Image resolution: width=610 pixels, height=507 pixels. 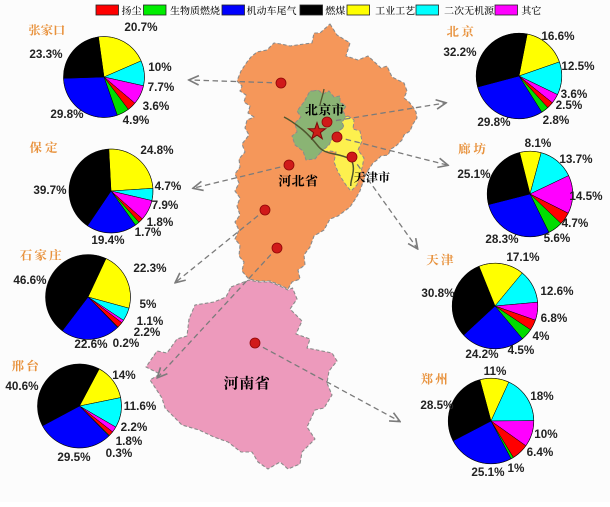 What do you see at coordinates (542, 396) in the screenshot?
I see `svg-text: 18%` at bounding box center [542, 396].